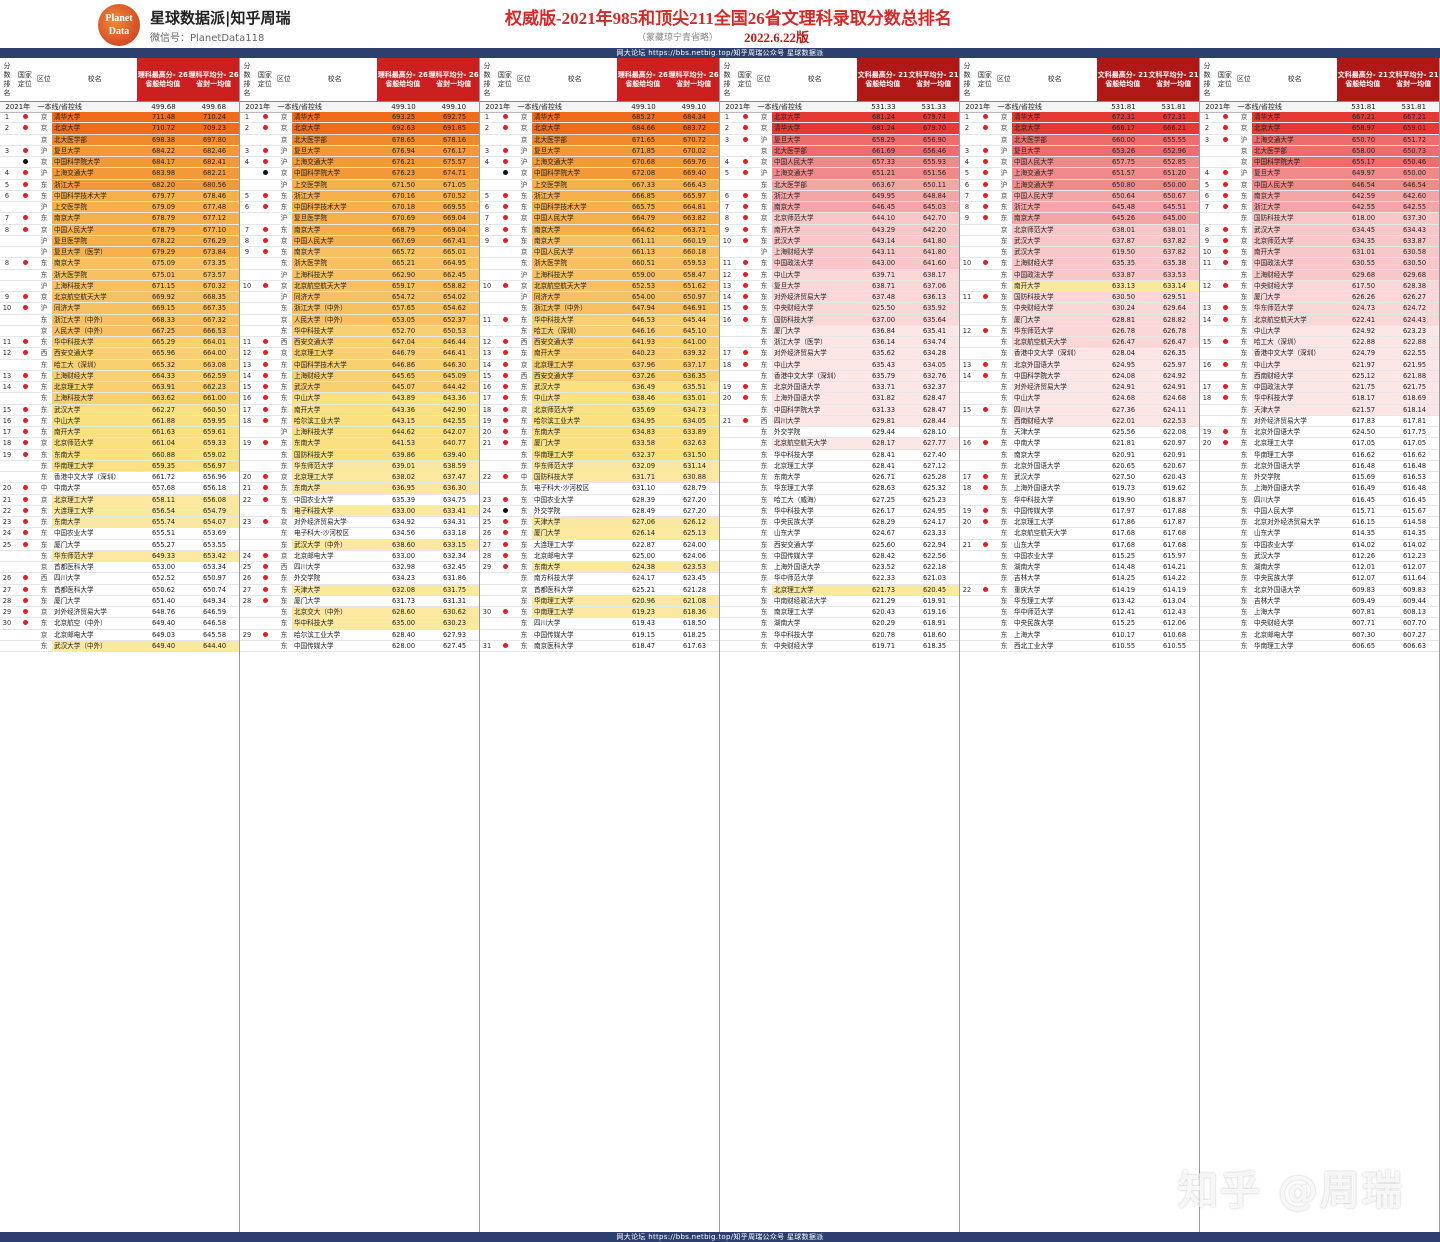 The image size is (1440, 1242). What do you see at coordinates (1414, 375) in the screenshot?
I see `avg-score-cell: 621.88` at bounding box center [1414, 375].